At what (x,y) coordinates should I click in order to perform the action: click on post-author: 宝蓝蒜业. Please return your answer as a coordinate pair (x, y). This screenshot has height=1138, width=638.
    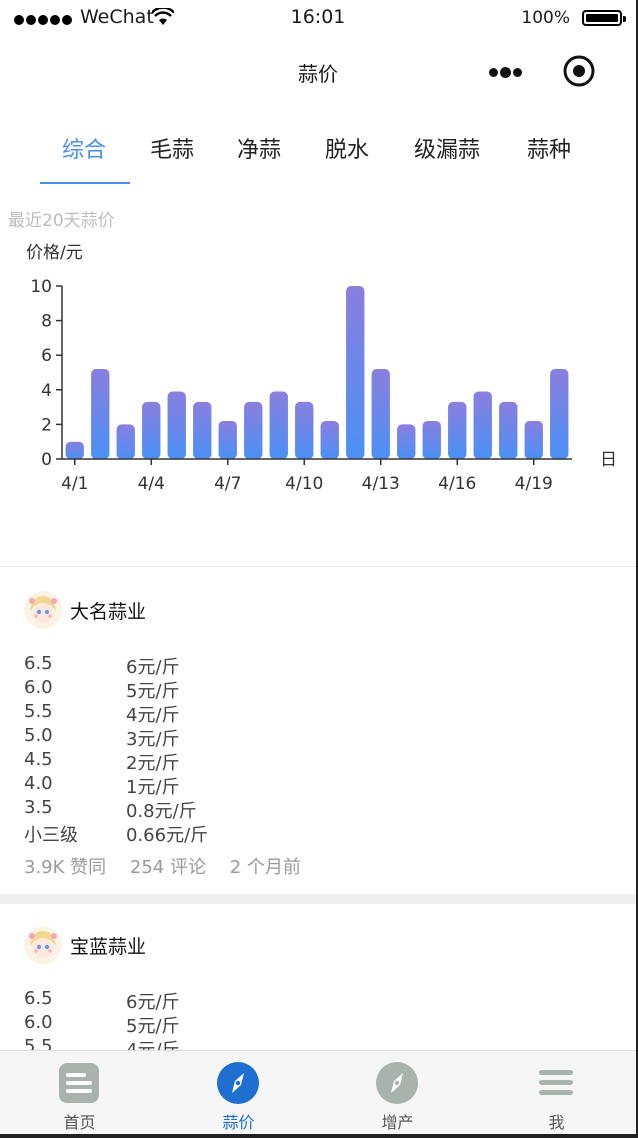
    Looking at the image, I should click on (108, 947).